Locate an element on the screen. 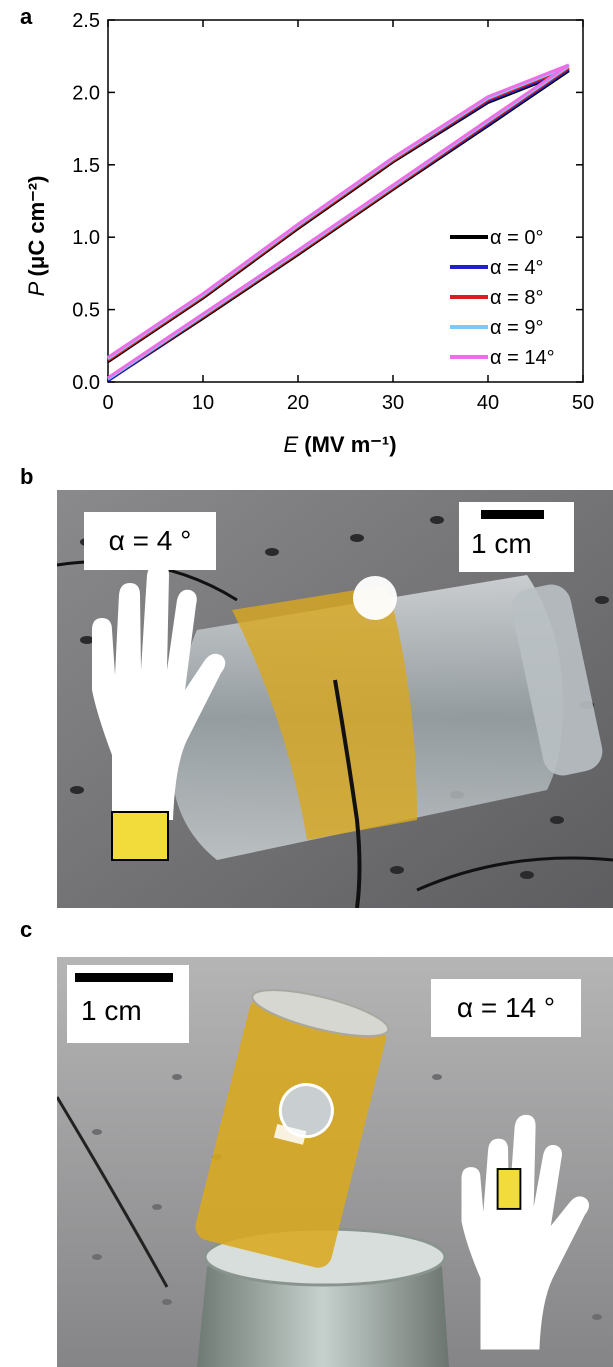  y-tick-label: 2.5 is located at coordinates (86, 21).